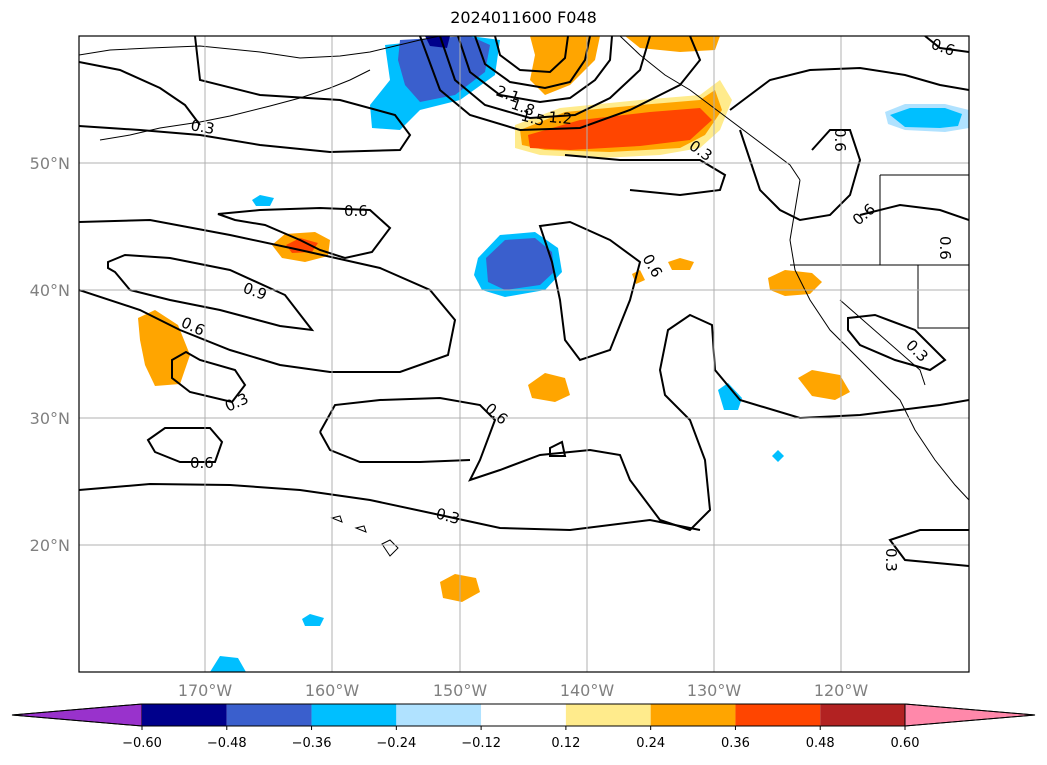 The image size is (1047, 765). What do you see at coordinates (496, 413) in the screenshot?
I see `contour-label-south: 0.6` at bounding box center [496, 413].